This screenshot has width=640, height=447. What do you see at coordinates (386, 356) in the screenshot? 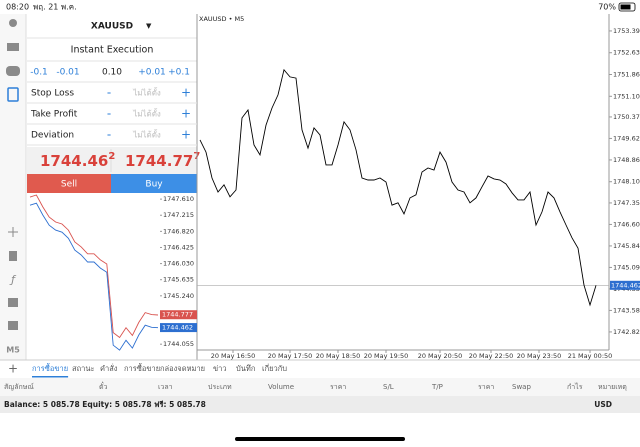
I see `x-tick-label: 20 May 19:50` at bounding box center [386, 356].